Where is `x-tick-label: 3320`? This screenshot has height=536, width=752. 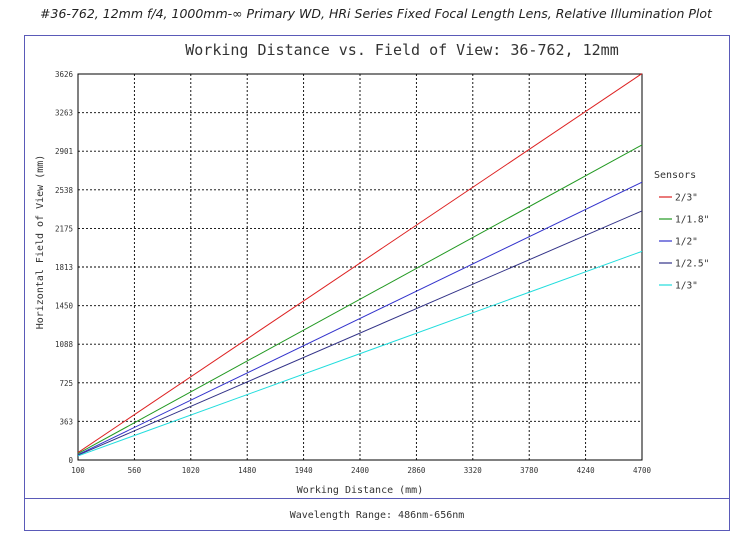
x-tick-label: 3320 is located at coordinates (473, 470).